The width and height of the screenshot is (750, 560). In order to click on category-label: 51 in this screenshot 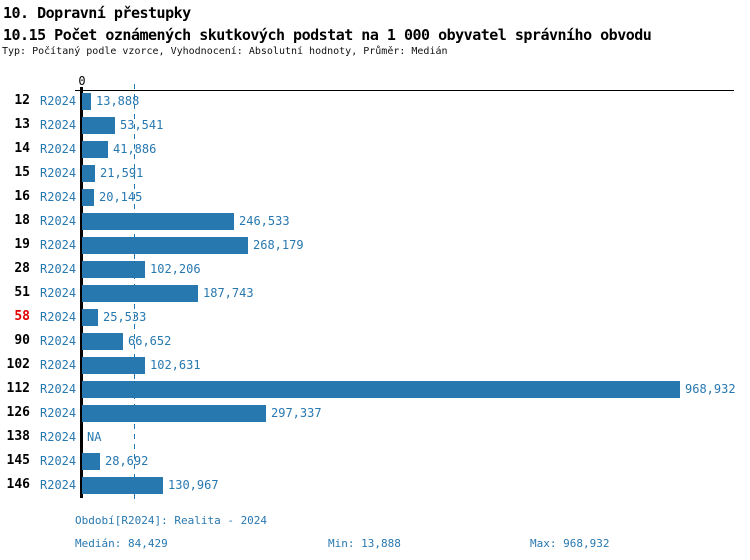, I will do `click(22, 292)`.